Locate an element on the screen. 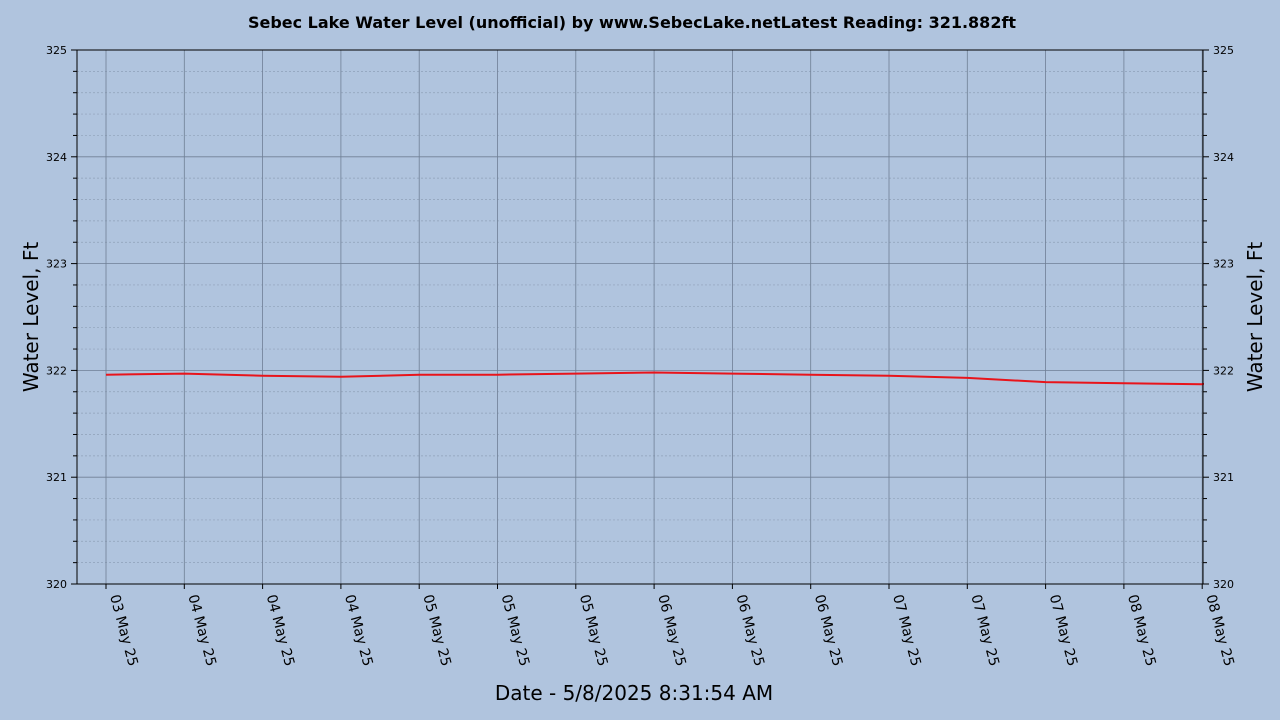 Image resolution: width=1280 pixels, height=720 pixels. y-tick-label-right: 323 is located at coordinates (1223, 264).